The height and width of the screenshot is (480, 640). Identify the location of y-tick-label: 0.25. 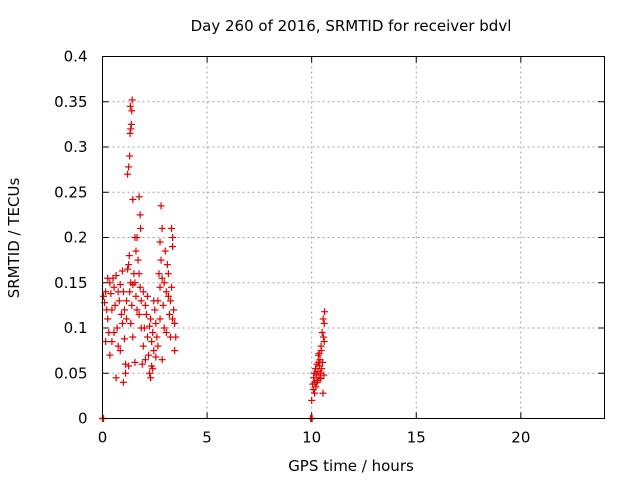
(70, 192).